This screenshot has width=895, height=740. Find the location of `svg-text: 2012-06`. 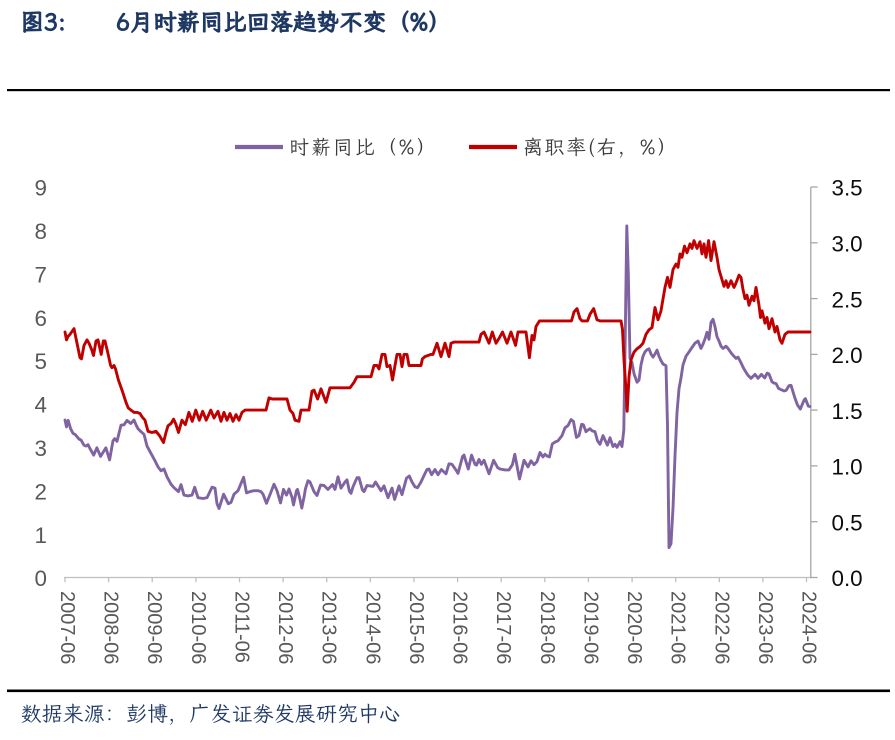

svg-text: 2012-06 is located at coordinates (285, 627).